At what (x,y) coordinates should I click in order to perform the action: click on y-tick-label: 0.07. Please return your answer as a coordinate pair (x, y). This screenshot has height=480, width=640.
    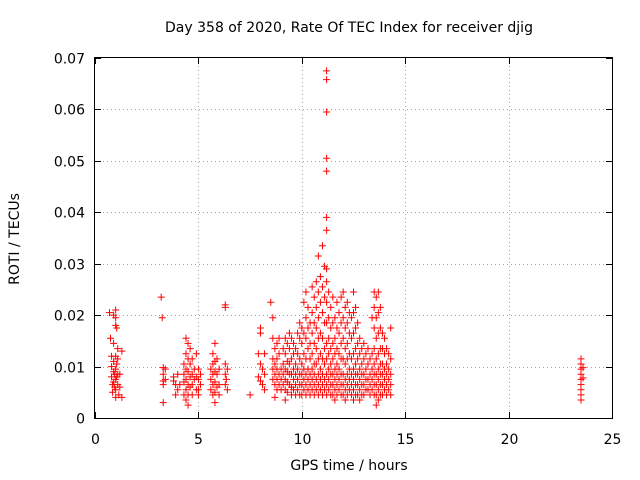
    Looking at the image, I should click on (69, 60).